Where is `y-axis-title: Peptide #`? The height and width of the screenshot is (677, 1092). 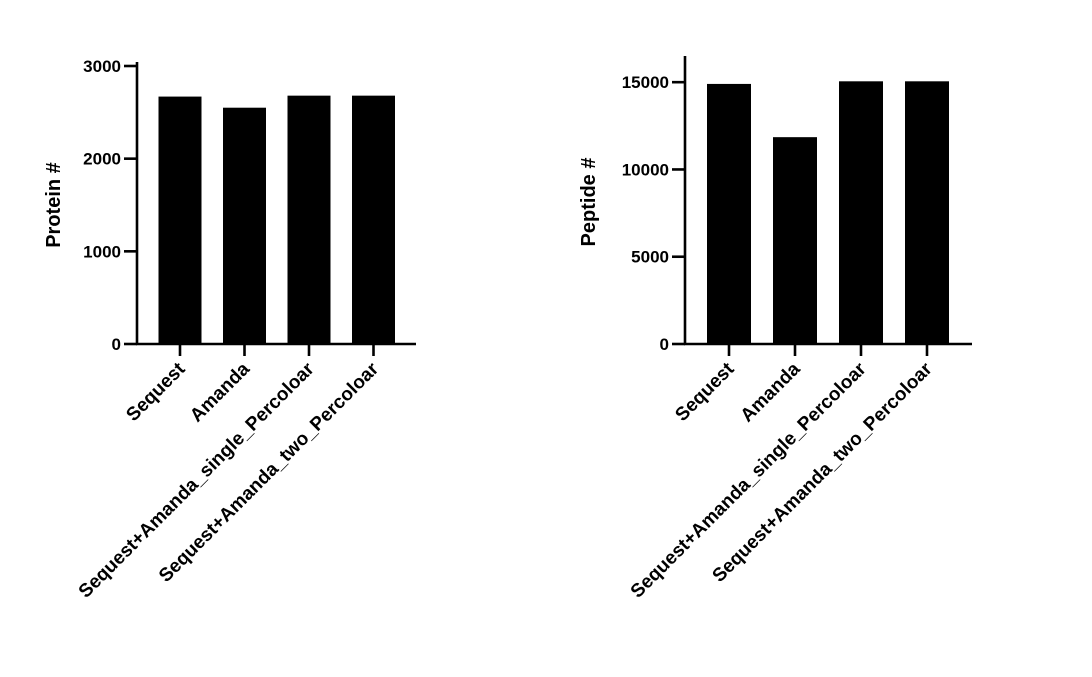
y-axis-title: Peptide # is located at coordinates (589, 202).